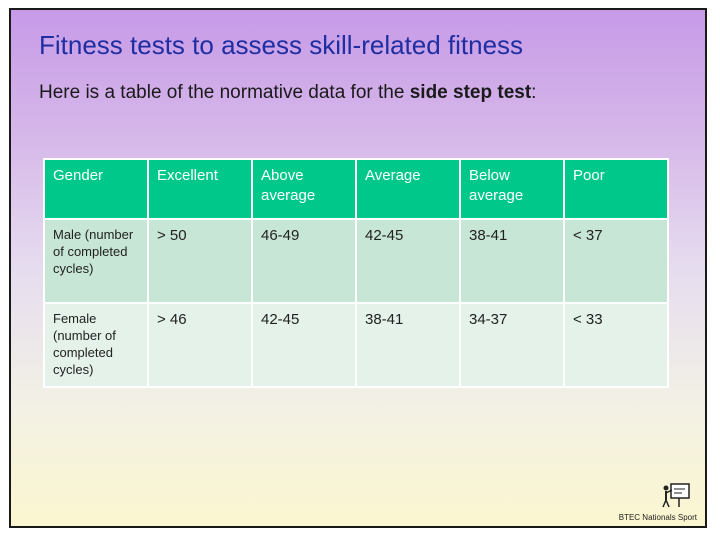 This screenshot has width=720, height=540. Describe the element at coordinates (304, 345) in the screenshot. I see `cell-female-above-average: 42-45` at that location.